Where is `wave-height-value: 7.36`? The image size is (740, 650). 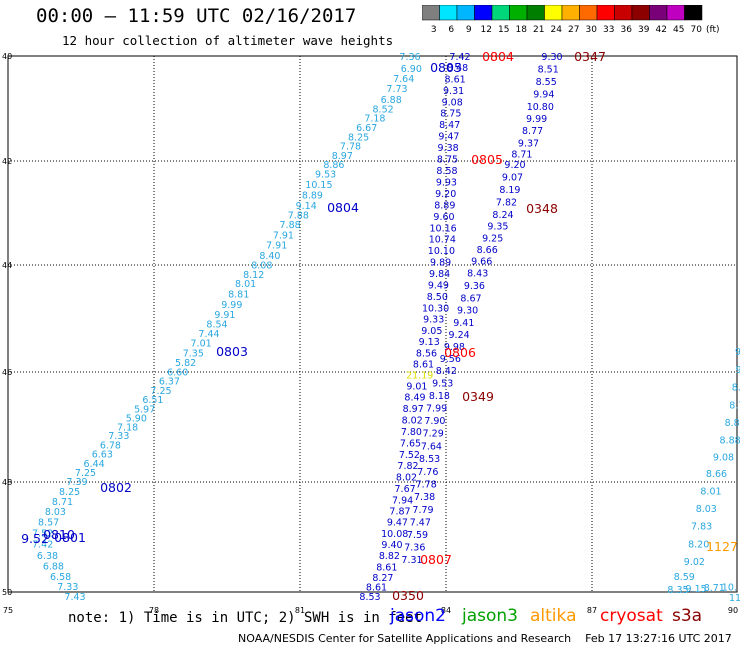
wave-height-value: 7.36 is located at coordinates (414, 548).